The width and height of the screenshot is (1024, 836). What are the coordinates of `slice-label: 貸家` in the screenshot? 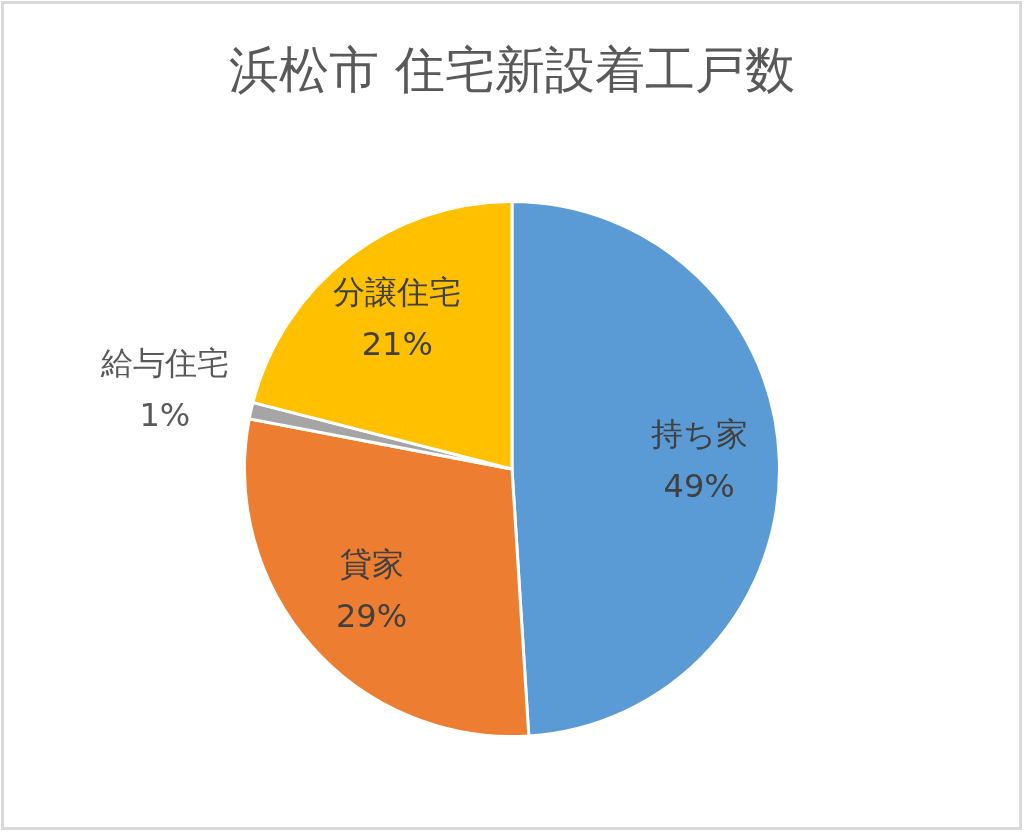 It's located at (371, 564).